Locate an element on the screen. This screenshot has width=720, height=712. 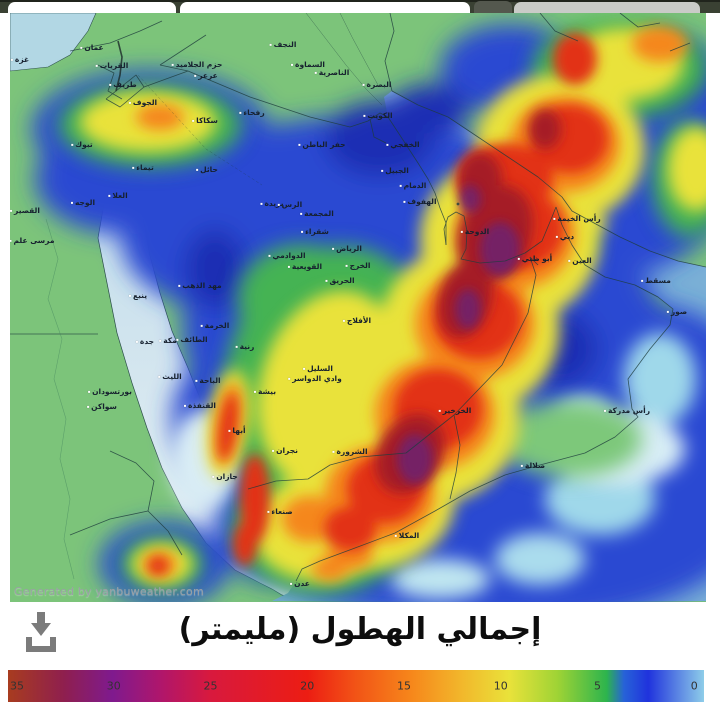
legend-colorbar: 35 30 25 20 15 10 5 0 is located at coordinates (356, 686).